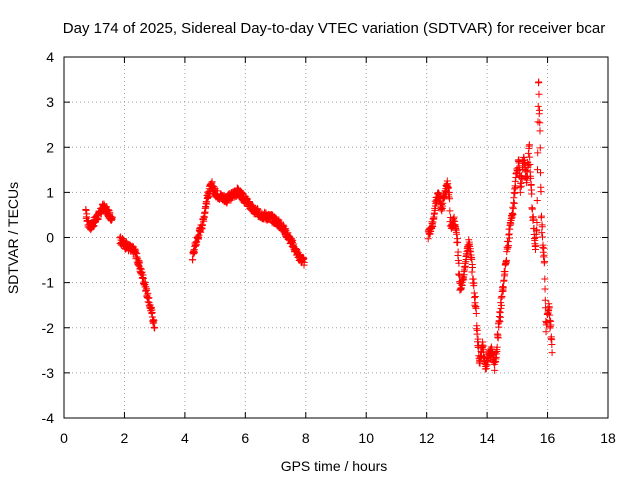  I want to click on x-tick-label: 8, so click(306, 438).